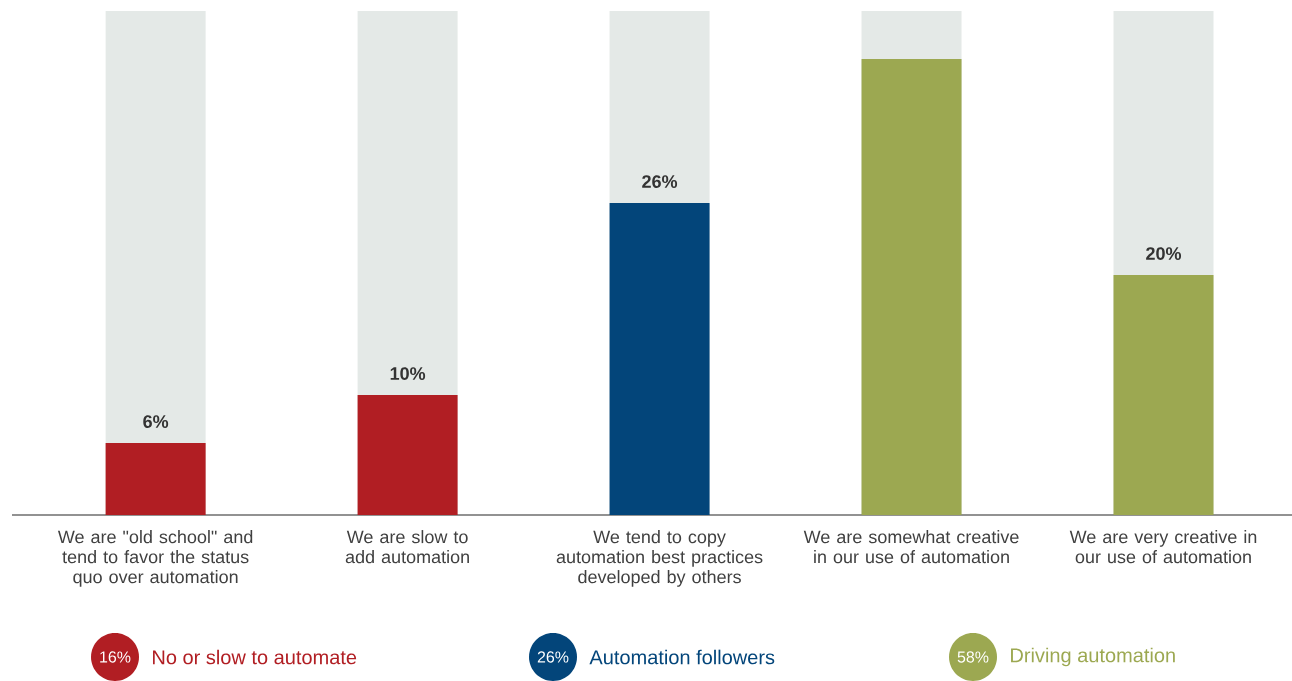 The width and height of the screenshot is (1292, 681). I want to click on x-tick-label: We are somewhat creative in our use of automation, so click(911, 547).